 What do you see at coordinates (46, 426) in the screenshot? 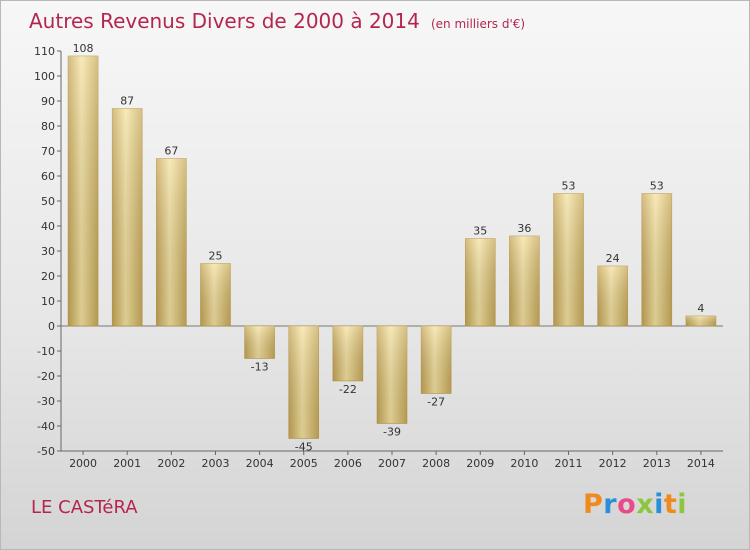
I see `y-tick-label: -40` at bounding box center [46, 426].